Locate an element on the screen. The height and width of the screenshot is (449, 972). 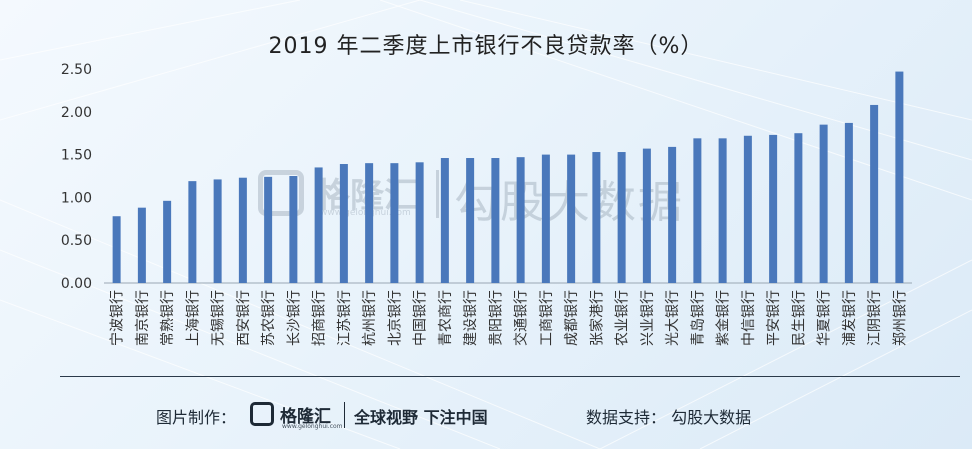
footer-separator is located at coordinates (344, 415).